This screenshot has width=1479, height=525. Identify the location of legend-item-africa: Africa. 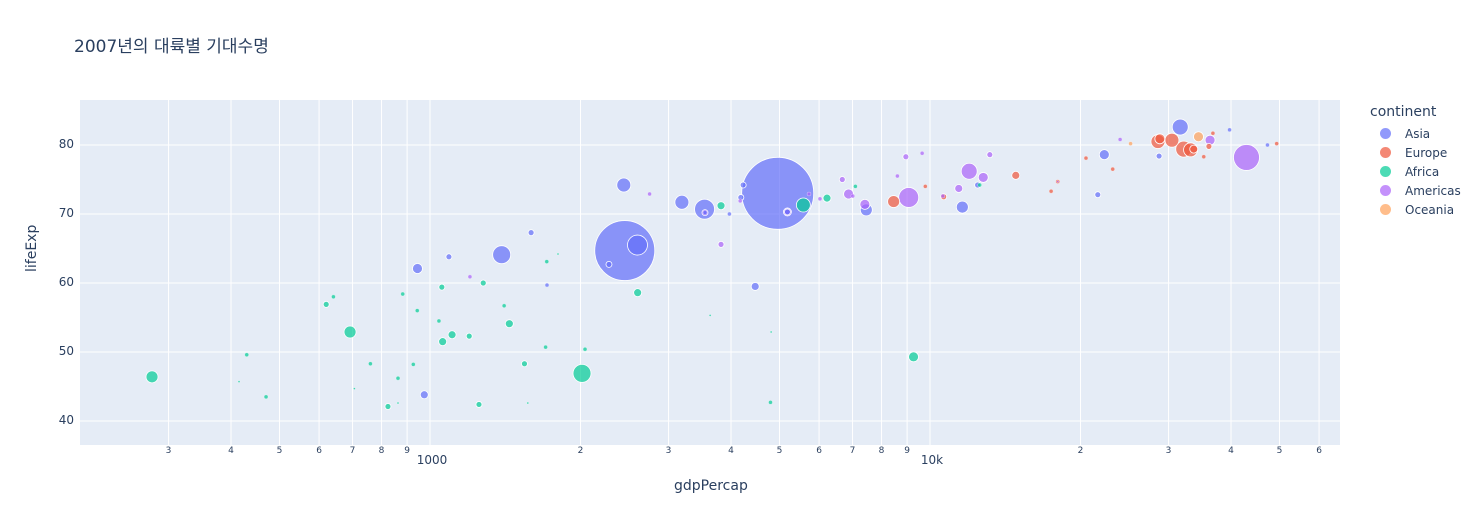
(1415, 171).